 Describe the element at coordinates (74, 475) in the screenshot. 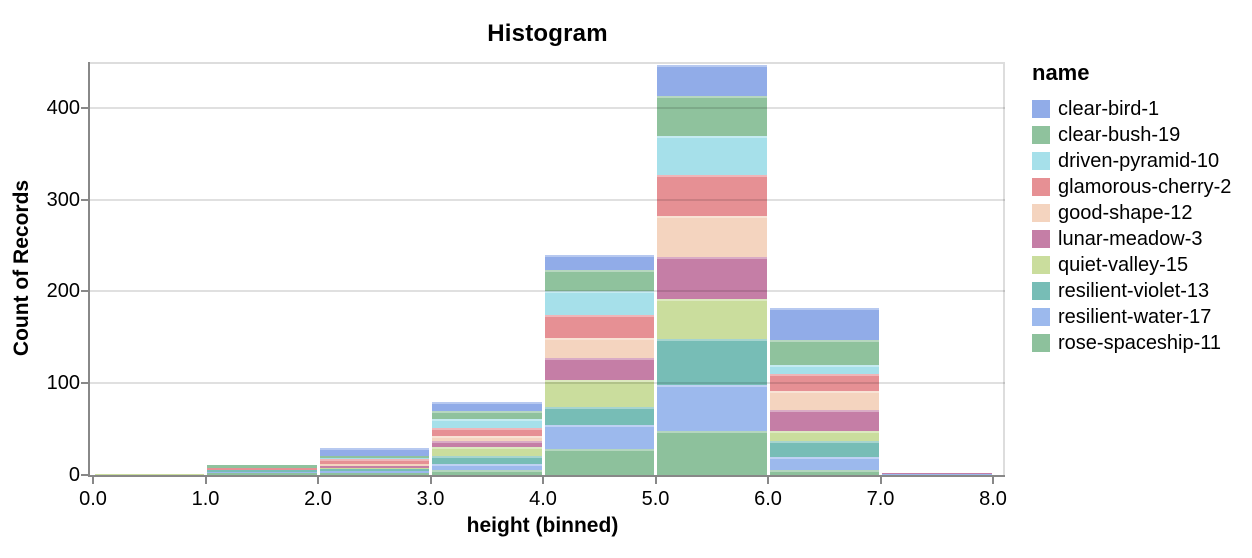

I see `y-tick-label: 0` at that location.